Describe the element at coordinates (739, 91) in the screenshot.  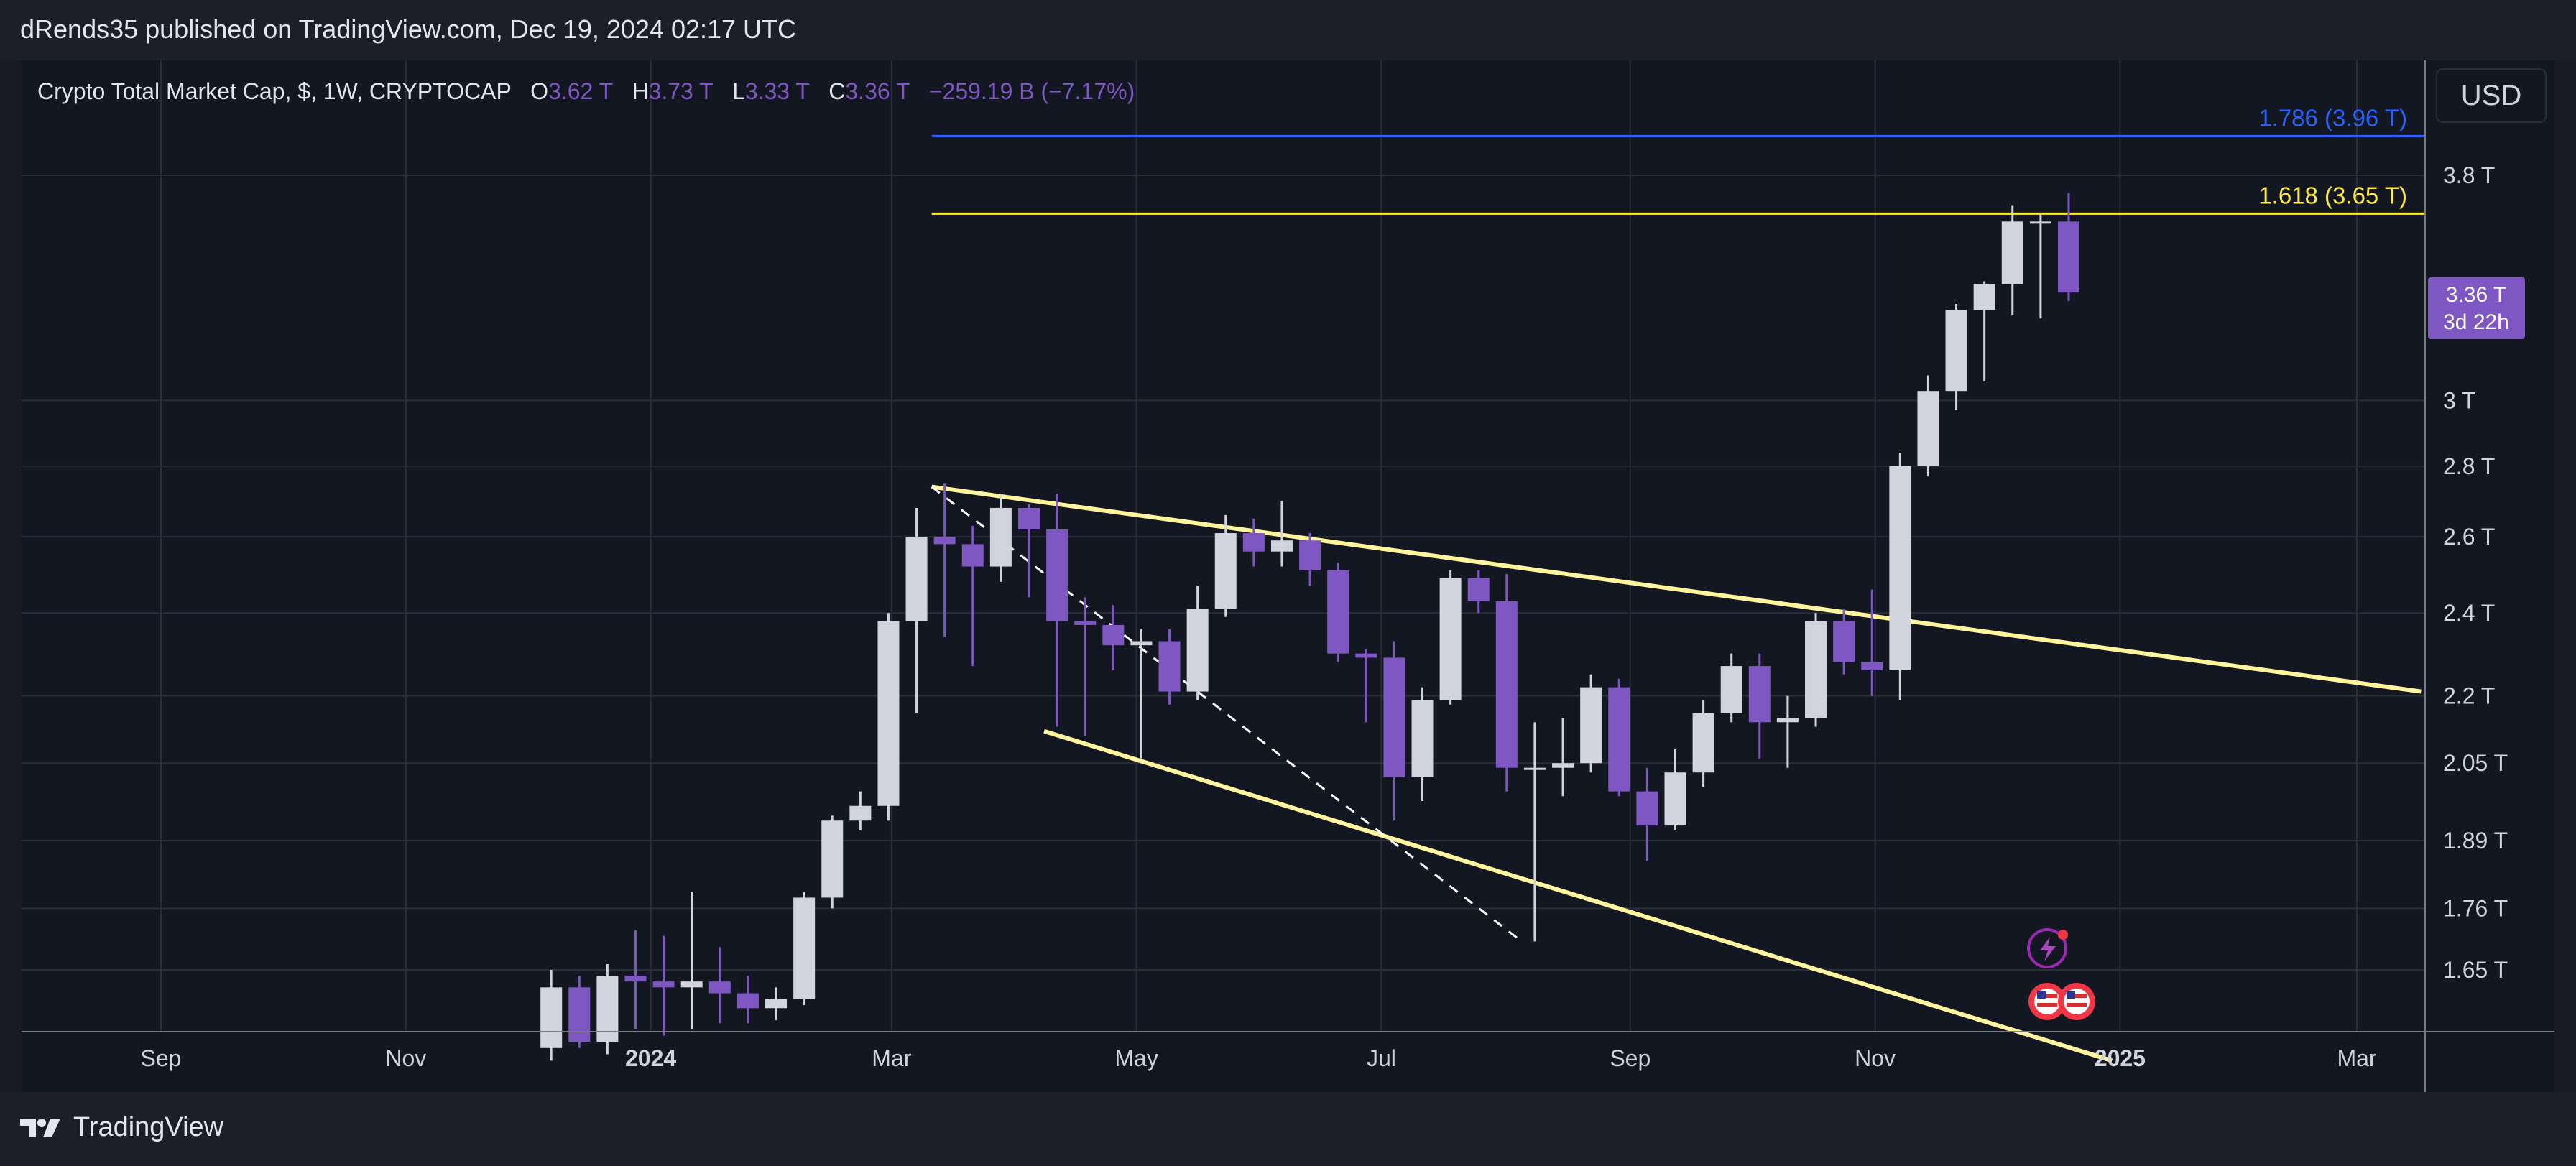
I see `legend-low-label: L` at that location.